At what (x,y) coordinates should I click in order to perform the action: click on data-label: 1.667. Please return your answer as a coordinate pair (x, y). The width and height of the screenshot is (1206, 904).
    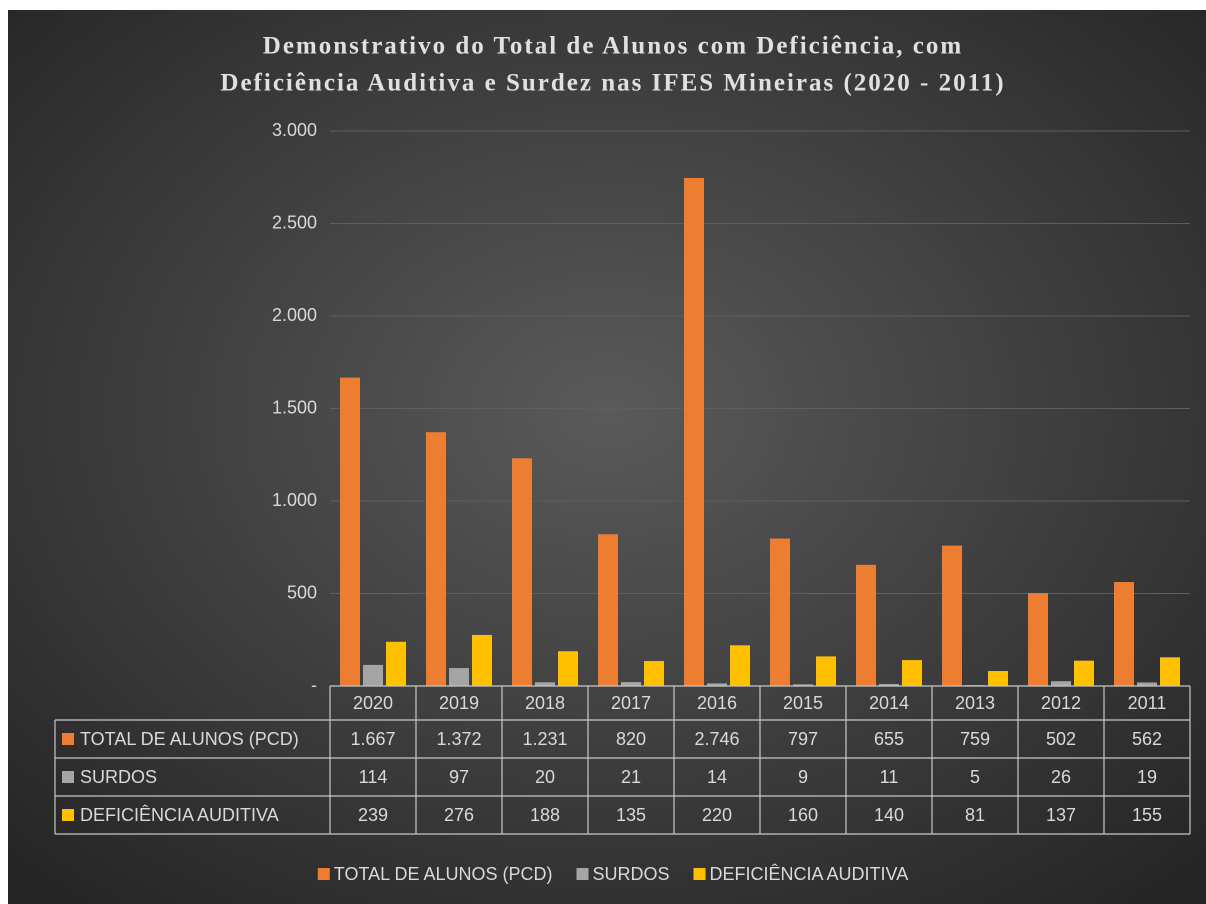
    Looking at the image, I should click on (372, 739).